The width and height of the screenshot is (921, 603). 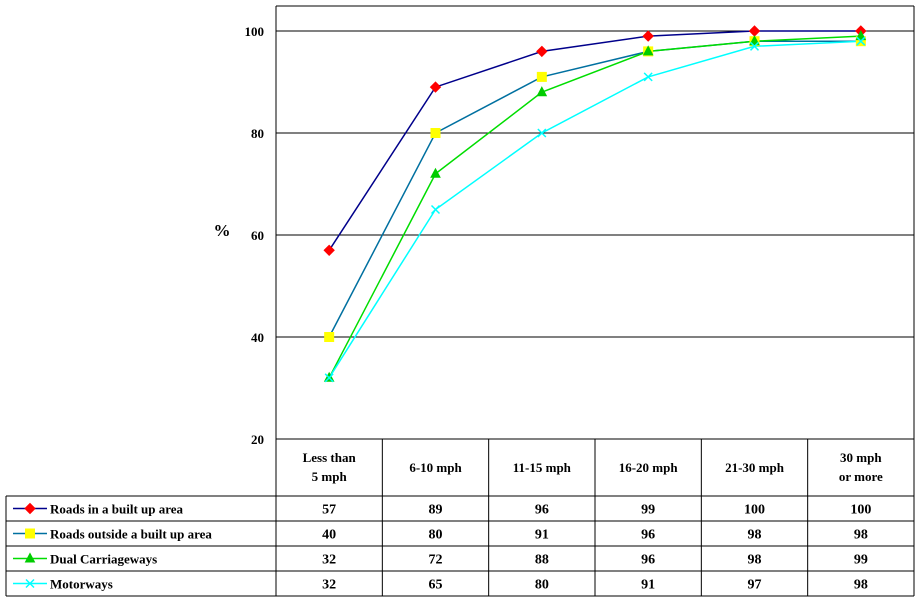 What do you see at coordinates (131, 534) in the screenshot?
I see `series-name: Roads outside a built up area` at bounding box center [131, 534].